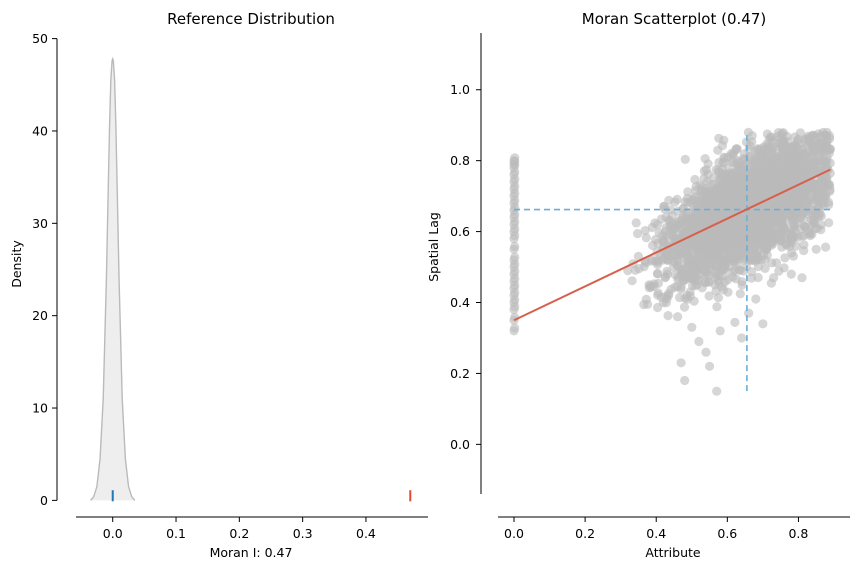 The width and height of the screenshot is (859, 570). I want to click on y-axis-label: Density, so click(16, 264).